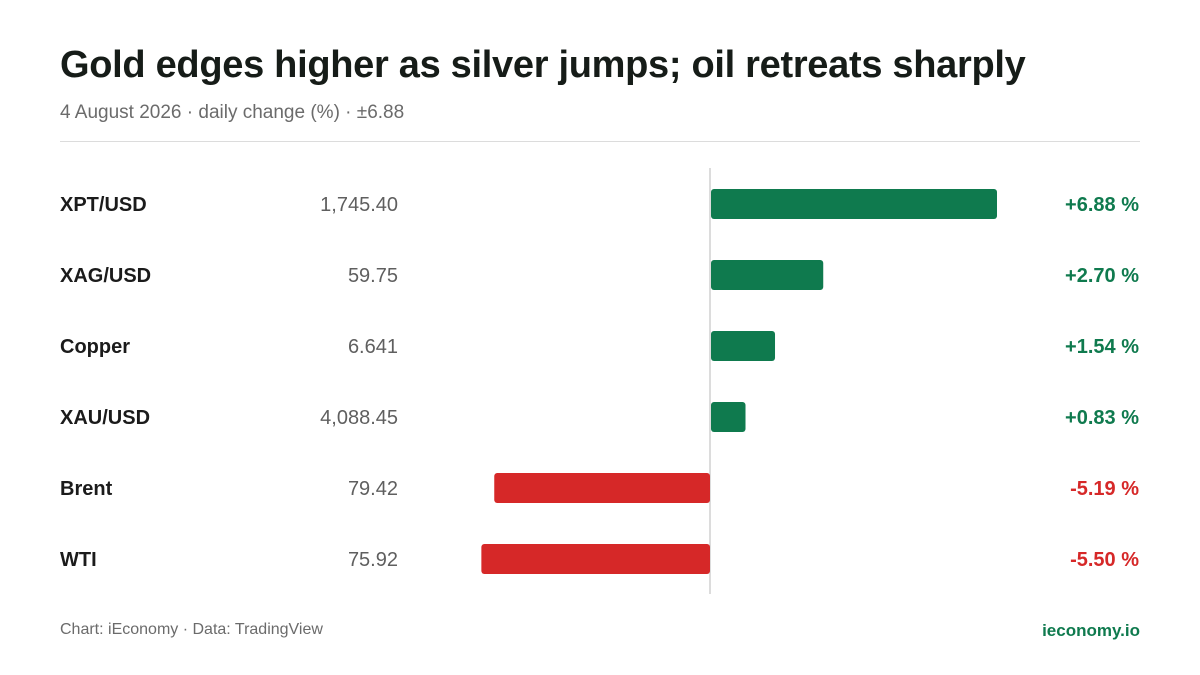  Describe the element at coordinates (105, 418) in the screenshot. I see `row-label-xau-usd: XAU/USD` at that location.